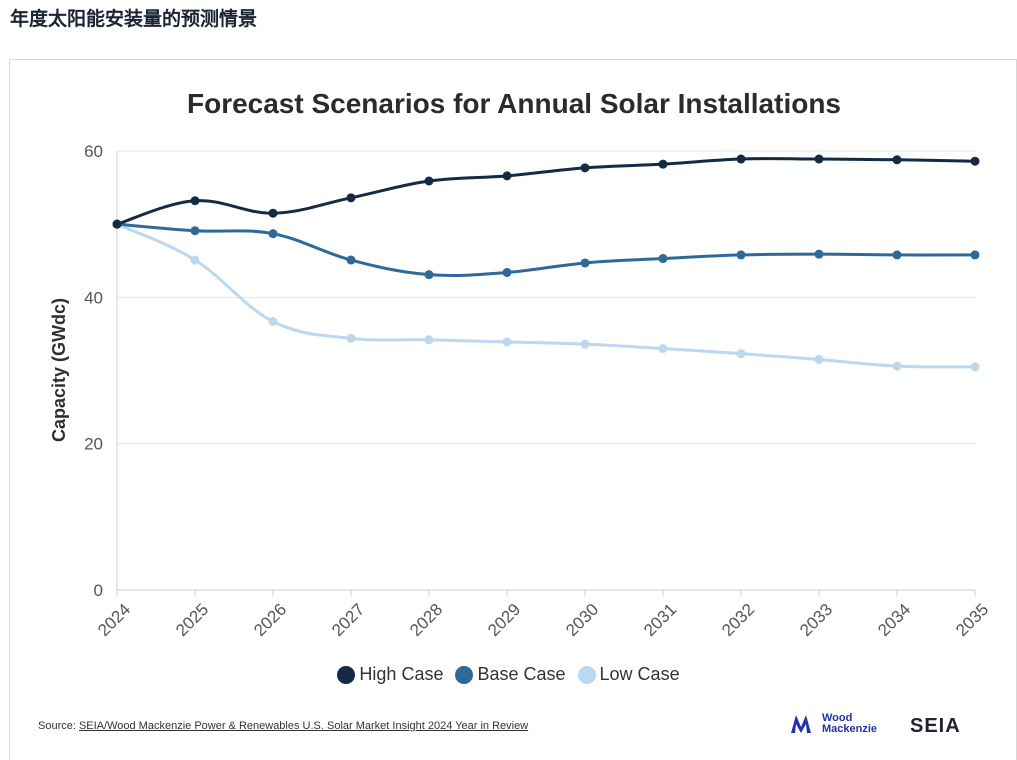  What do you see at coordinates (837, 718) in the screenshot?
I see `wood-mackenzie-line1: Wood` at bounding box center [837, 718].